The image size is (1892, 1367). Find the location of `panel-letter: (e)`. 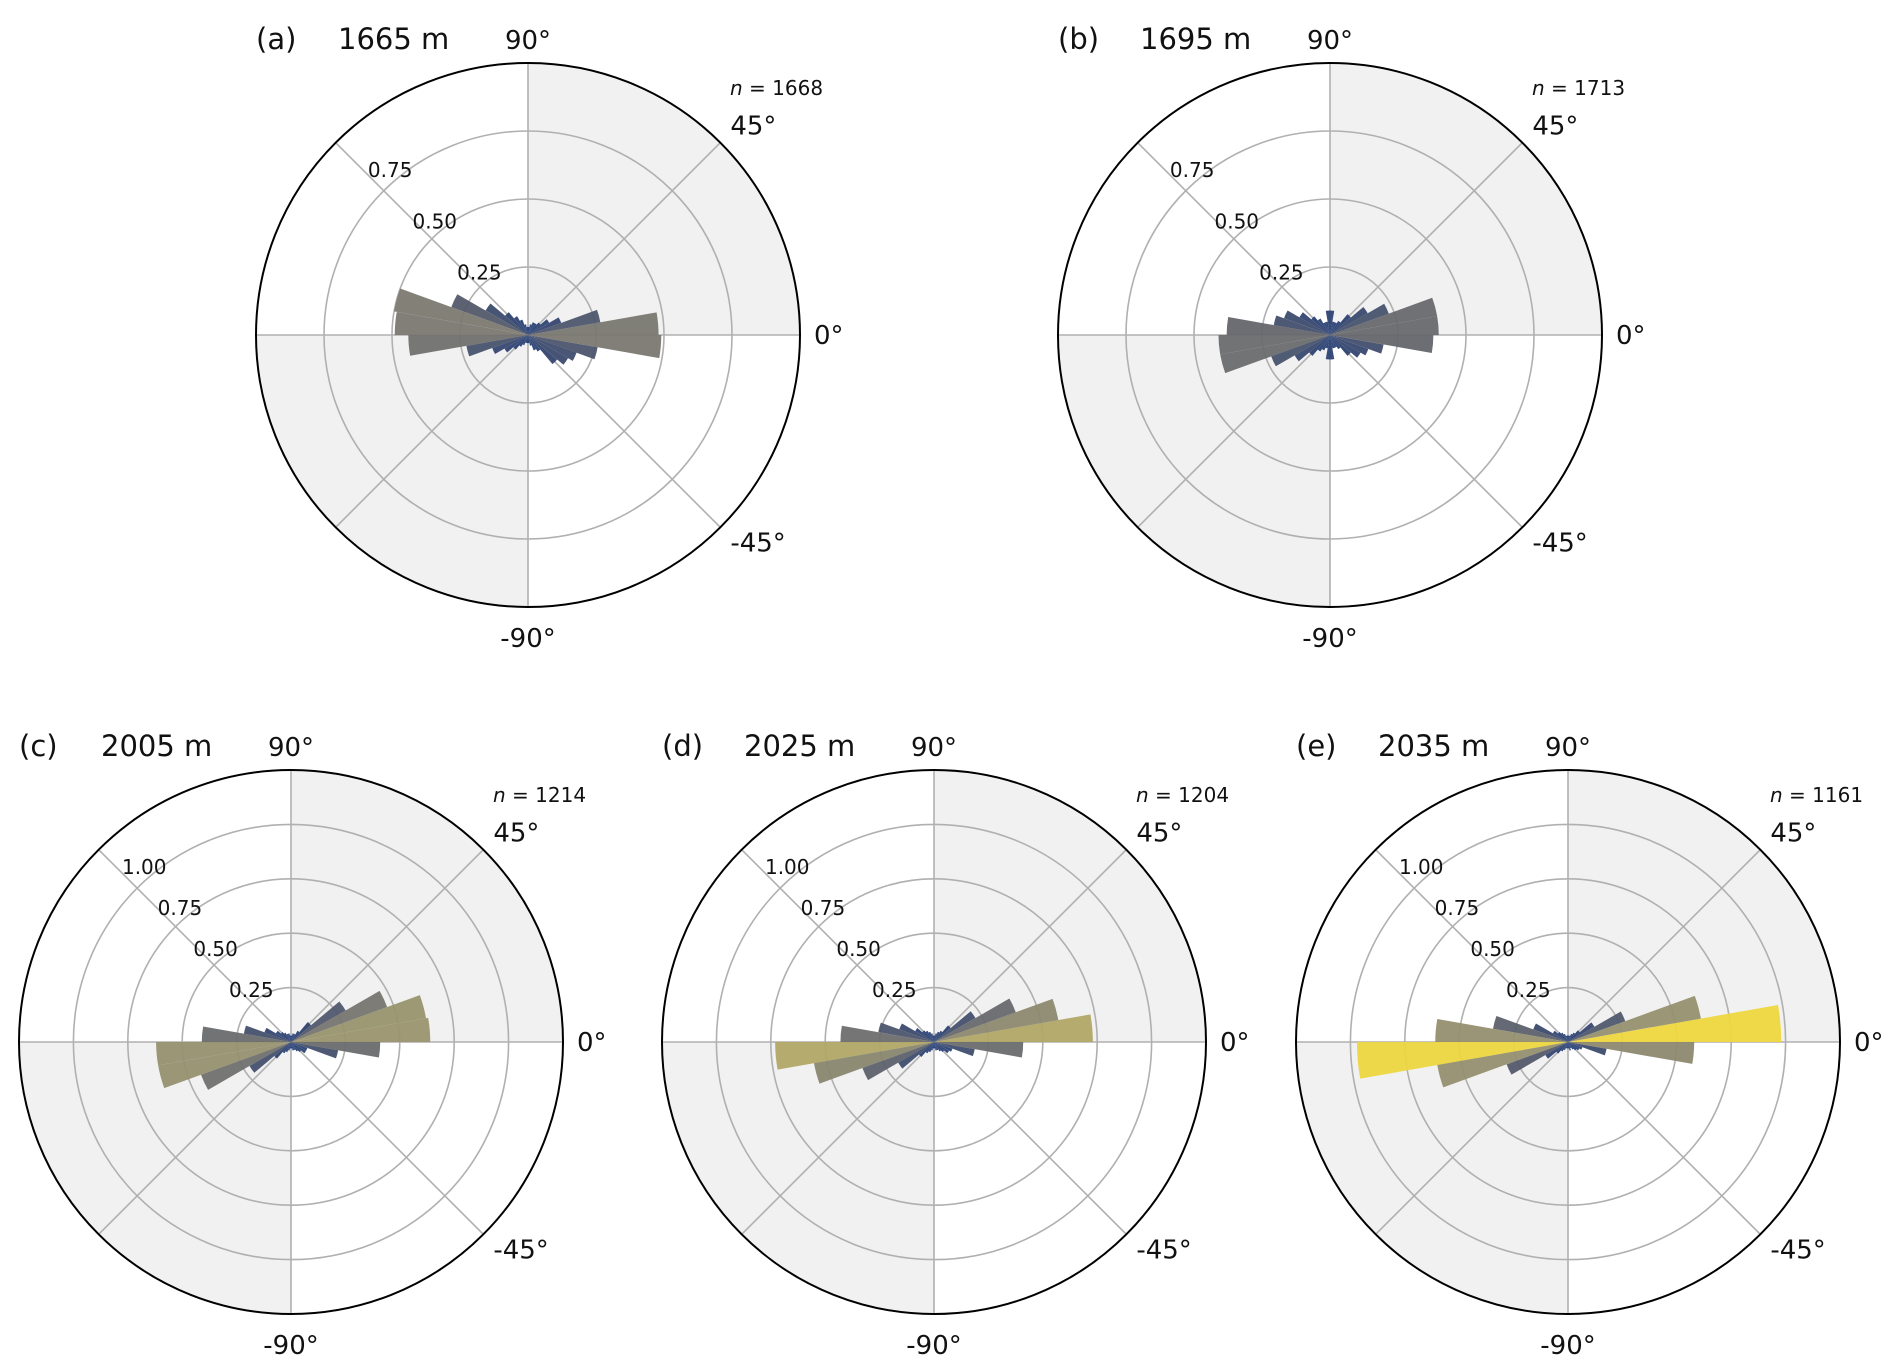

panel-letter: (e) is located at coordinates (1316, 746).